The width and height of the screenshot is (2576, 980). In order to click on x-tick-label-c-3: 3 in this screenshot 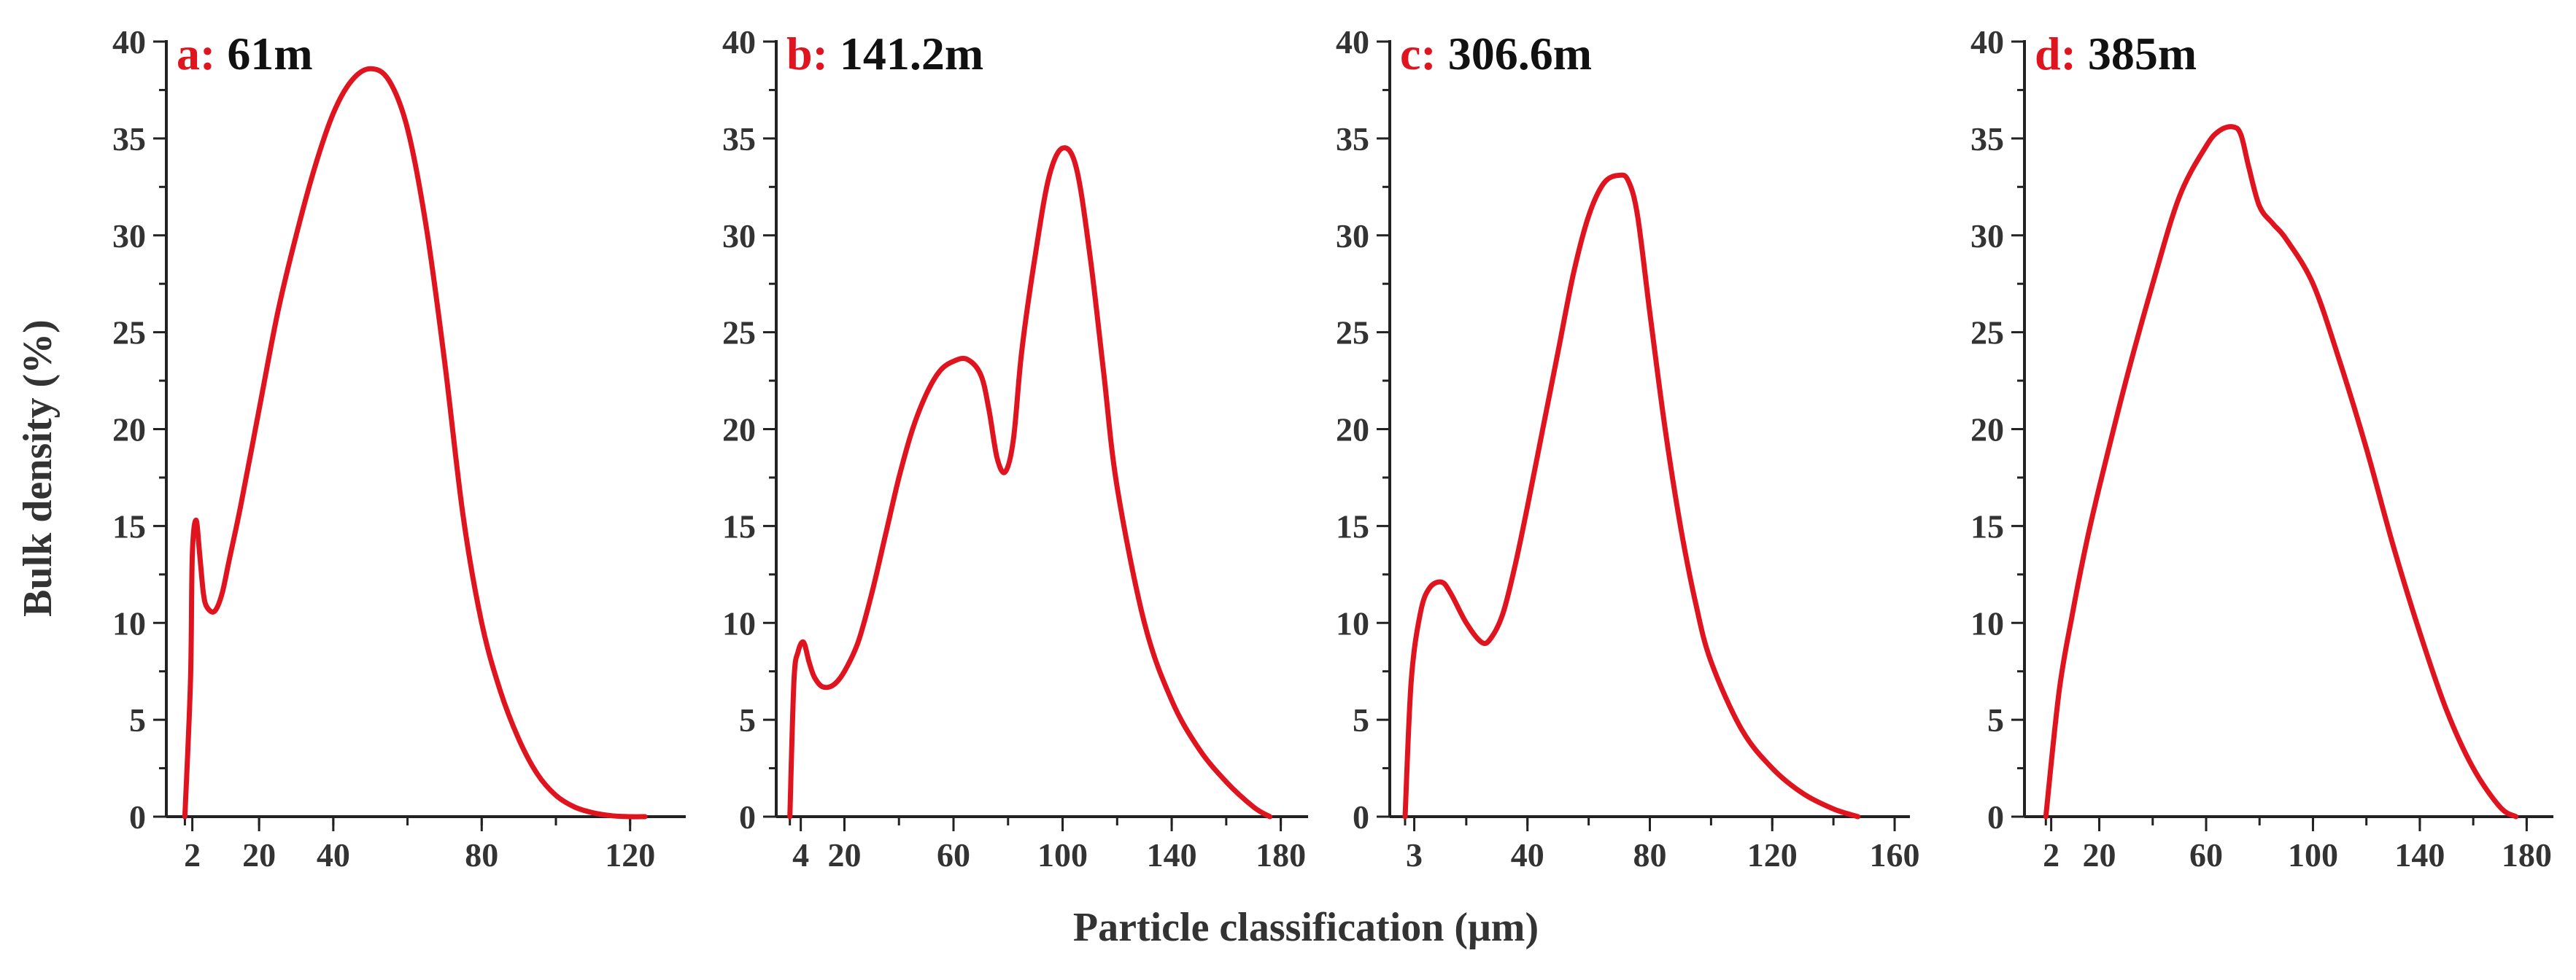, I will do `click(1414, 855)`.